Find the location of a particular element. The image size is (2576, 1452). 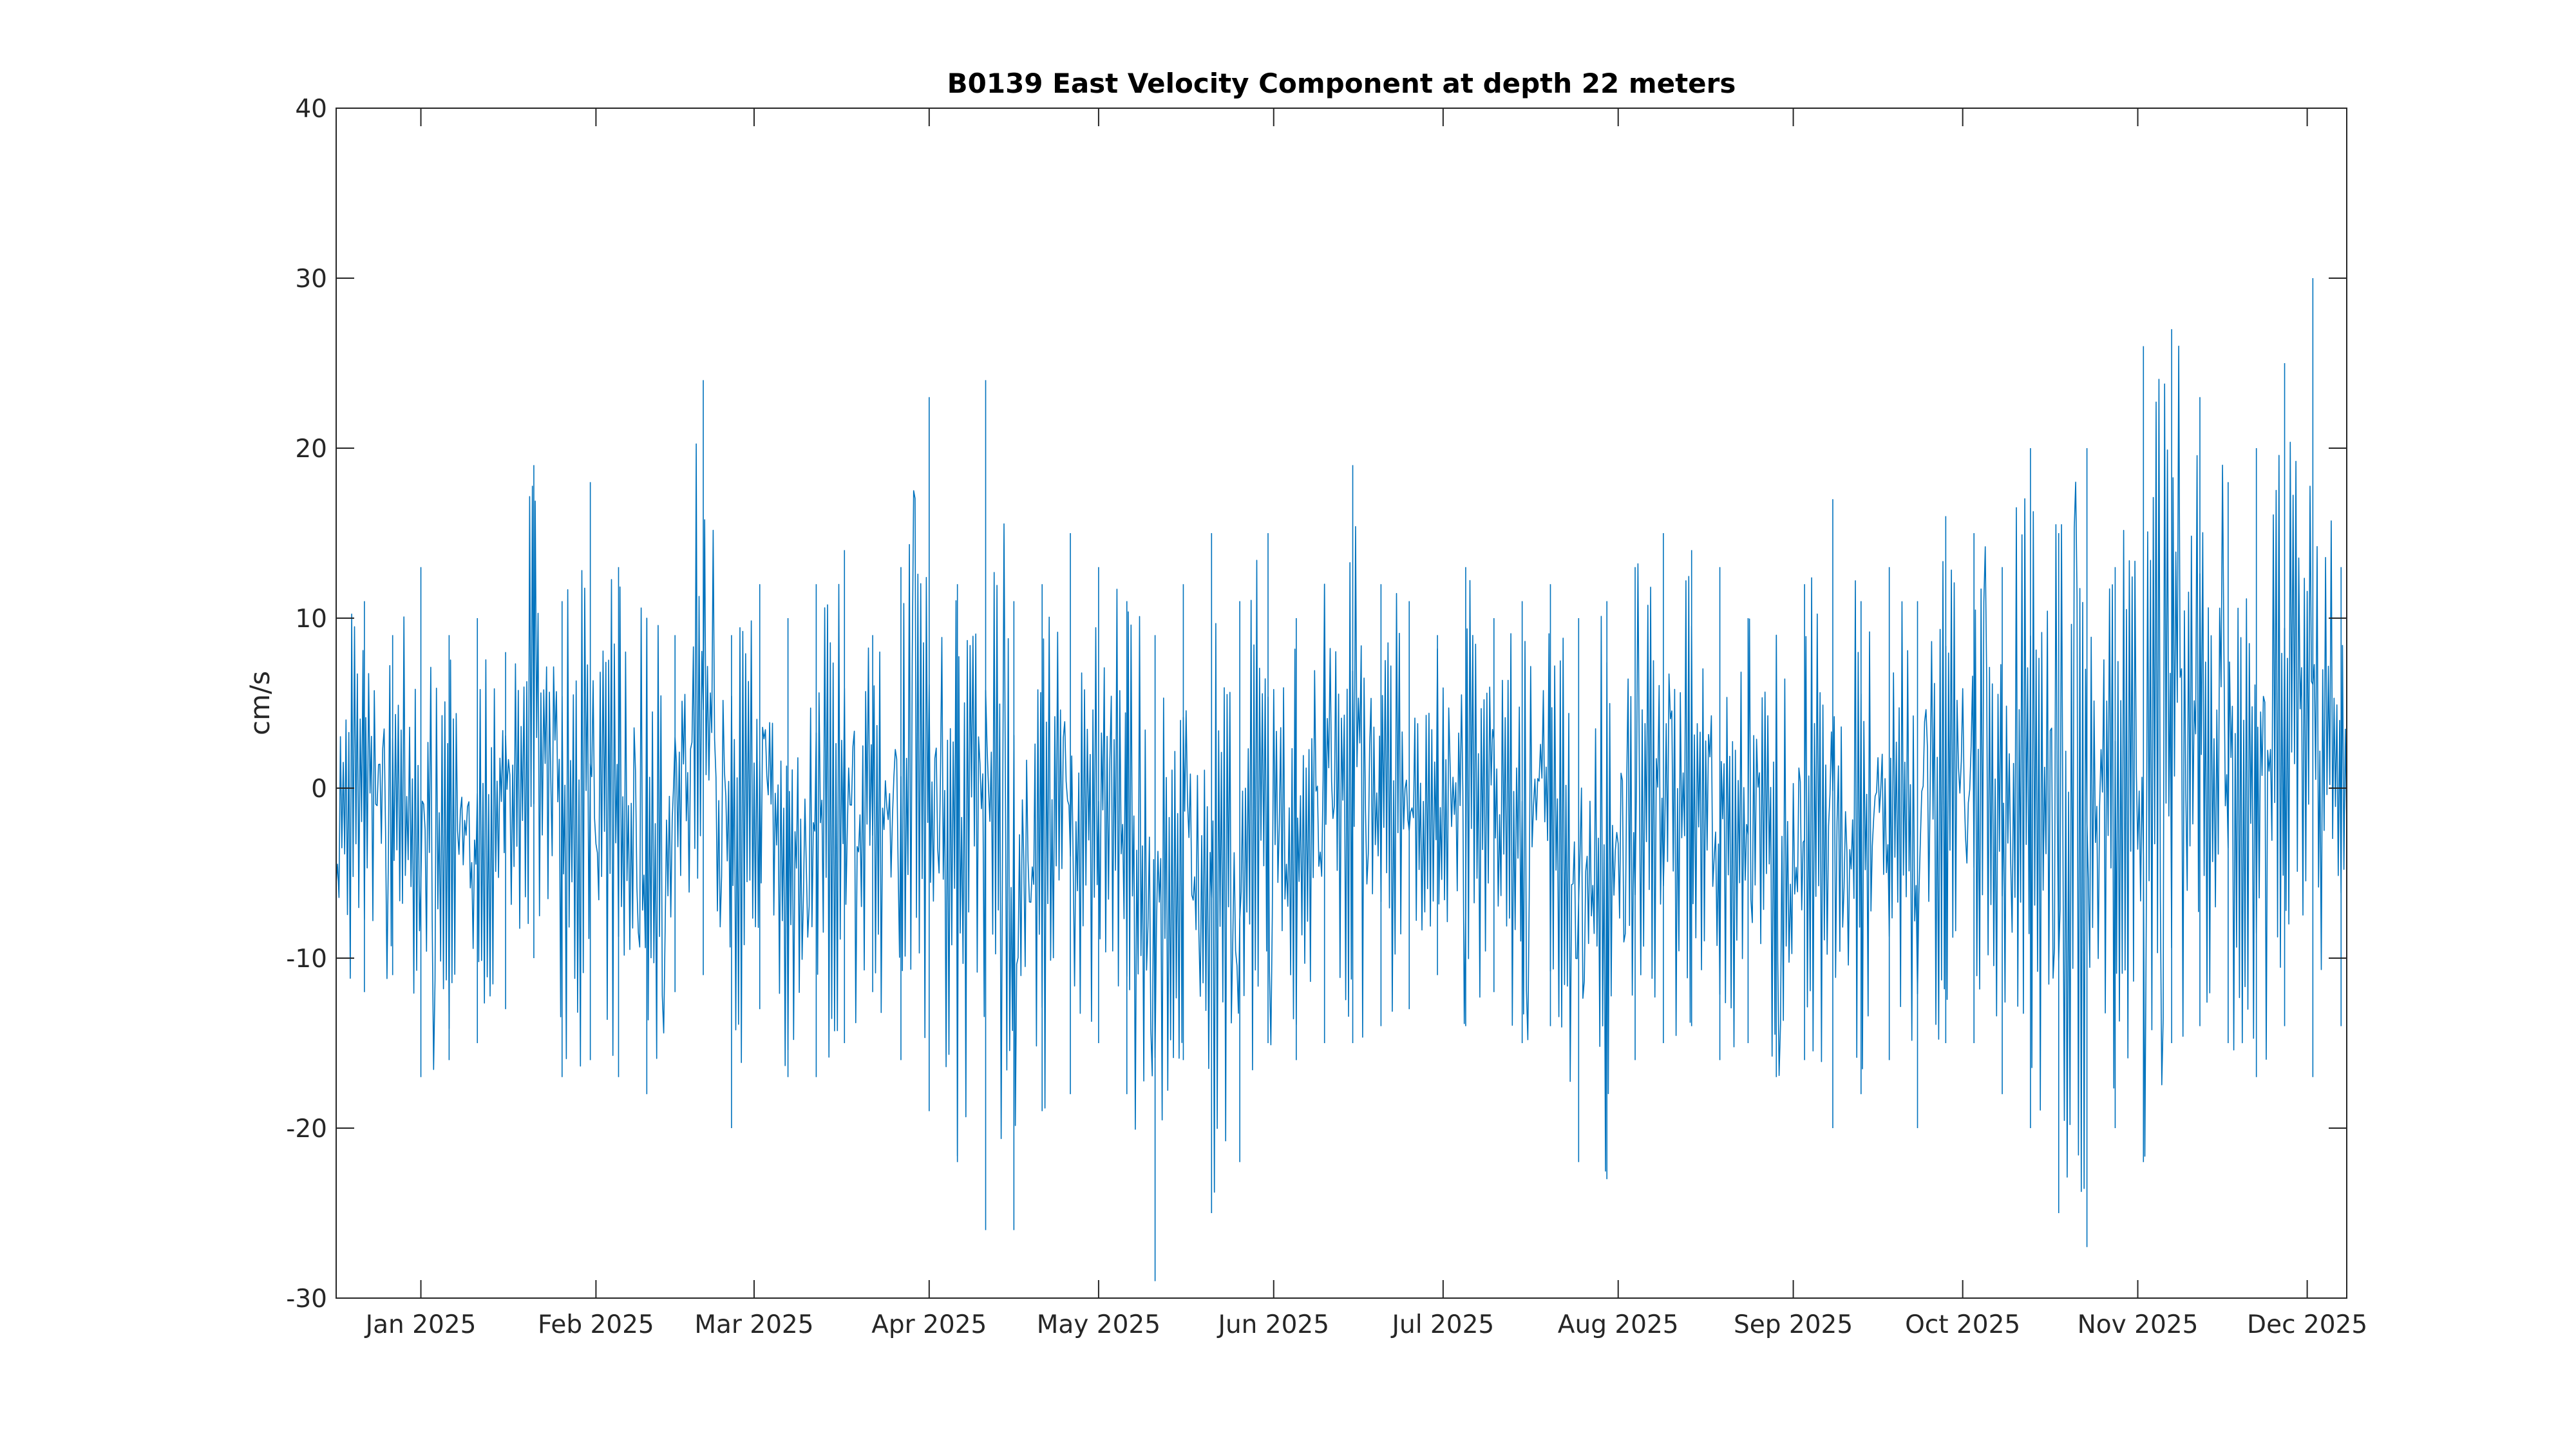

x-tick-label: Aug 2025 is located at coordinates (1618, 1325).